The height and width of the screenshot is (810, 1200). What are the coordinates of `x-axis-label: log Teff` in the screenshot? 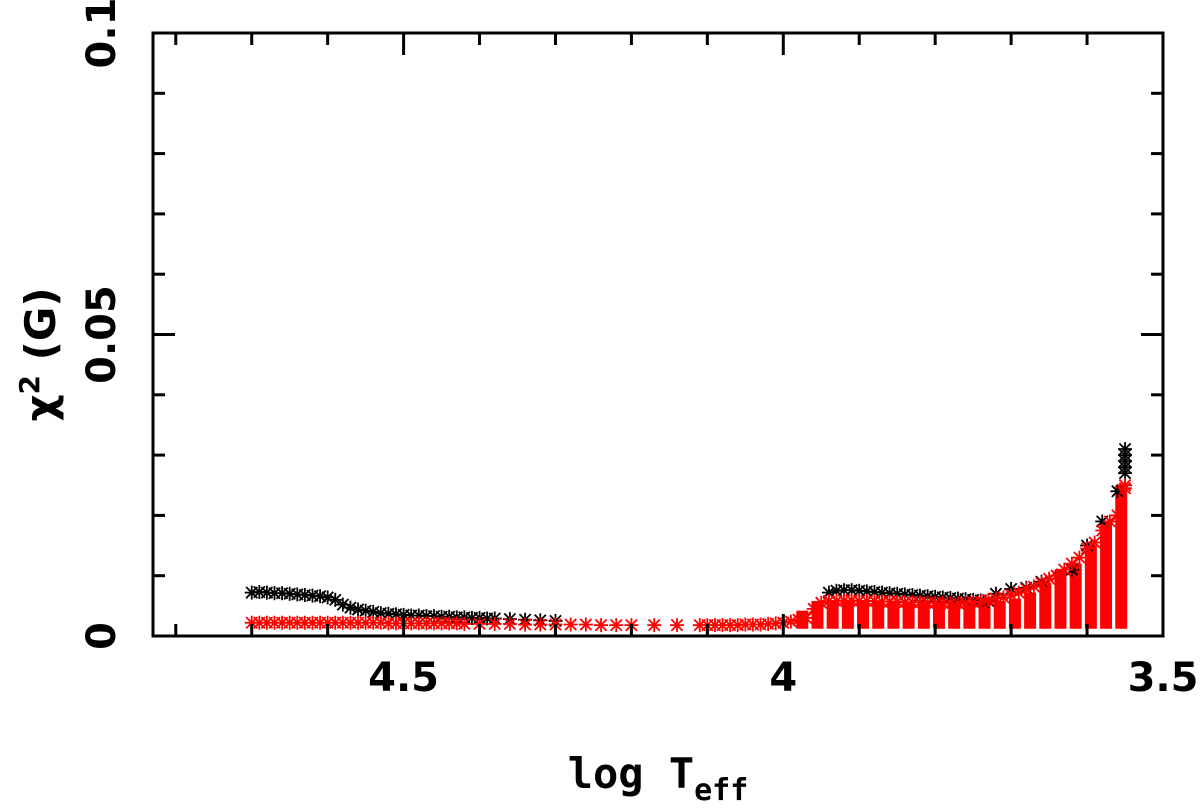 It's located at (658, 778).